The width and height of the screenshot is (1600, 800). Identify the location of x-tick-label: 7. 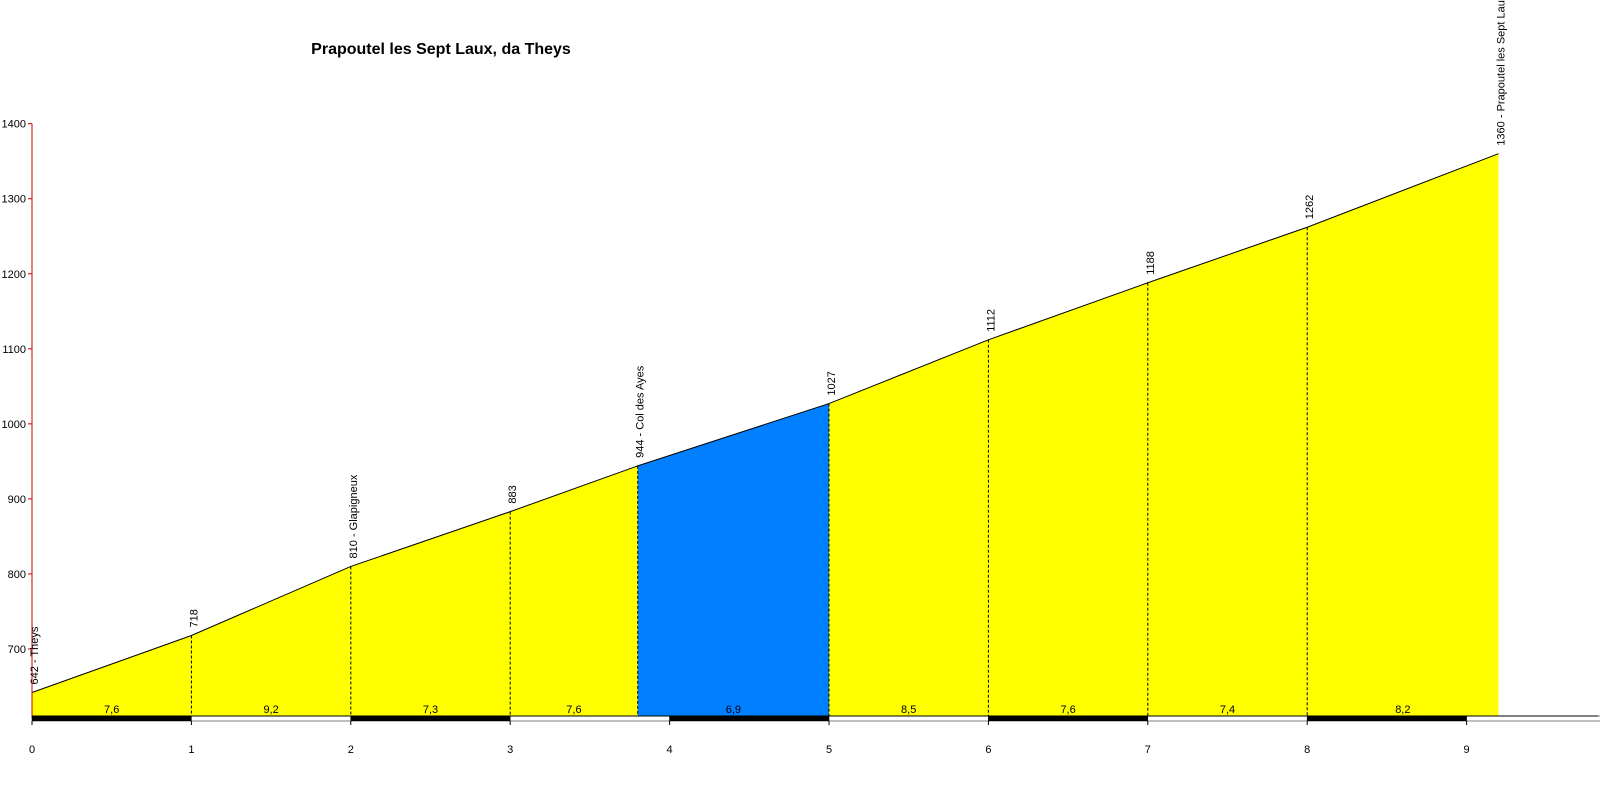
(1148, 750).